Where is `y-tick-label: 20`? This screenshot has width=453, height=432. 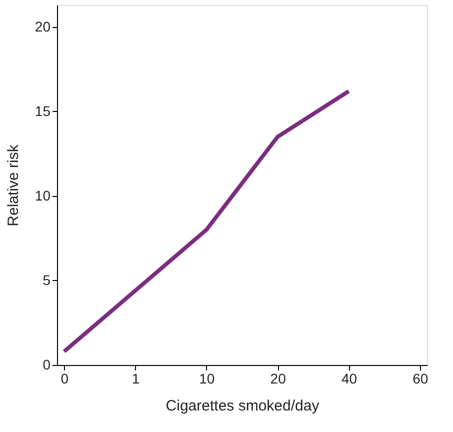 y-tick-label: 20 is located at coordinates (42, 26).